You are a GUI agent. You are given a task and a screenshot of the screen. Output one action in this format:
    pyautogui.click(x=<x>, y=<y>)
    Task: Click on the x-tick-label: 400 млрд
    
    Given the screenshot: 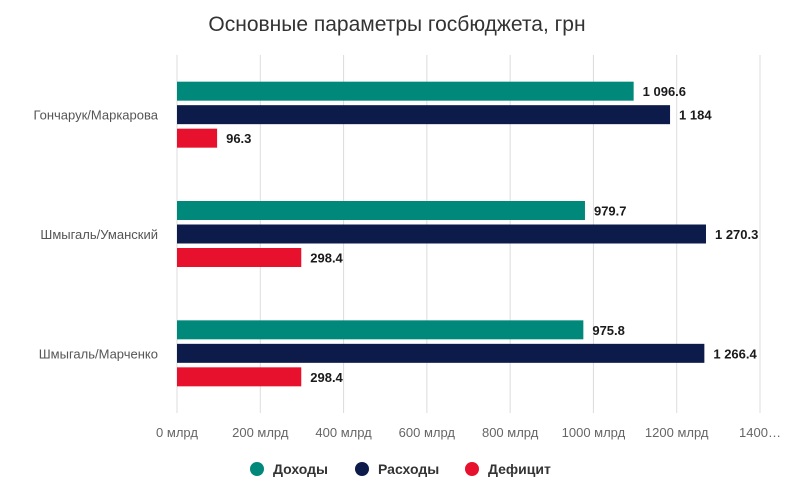 What is the action you would take?
    pyautogui.click(x=343, y=432)
    